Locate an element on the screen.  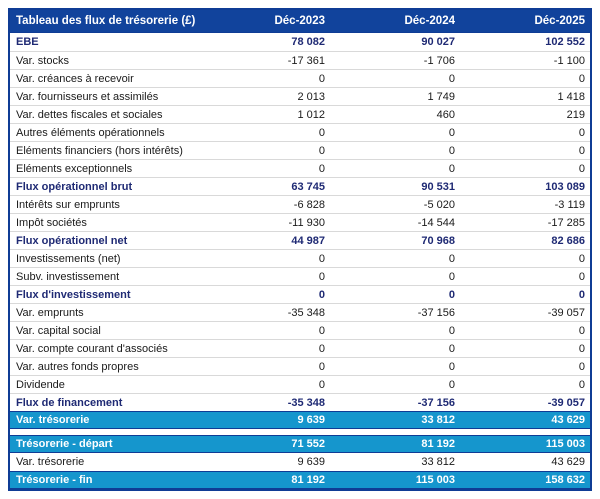
cell-value: 90 027 is located at coordinates (438, 42).